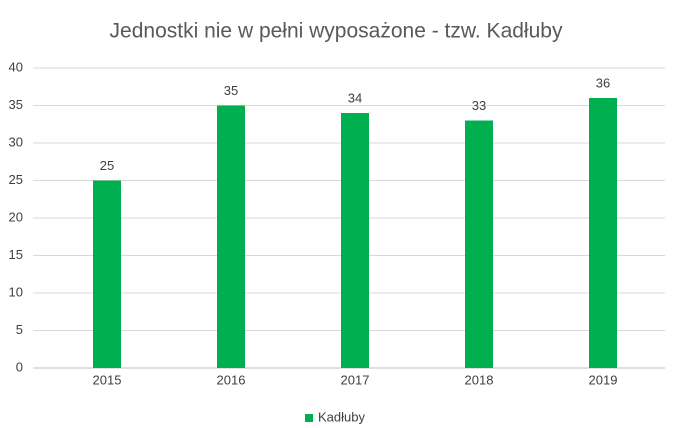 The width and height of the screenshot is (673, 428). What do you see at coordinates (107, 379) in the screenshot?
I see `x-tick-label: 2015` at bounding box center [107, 379].